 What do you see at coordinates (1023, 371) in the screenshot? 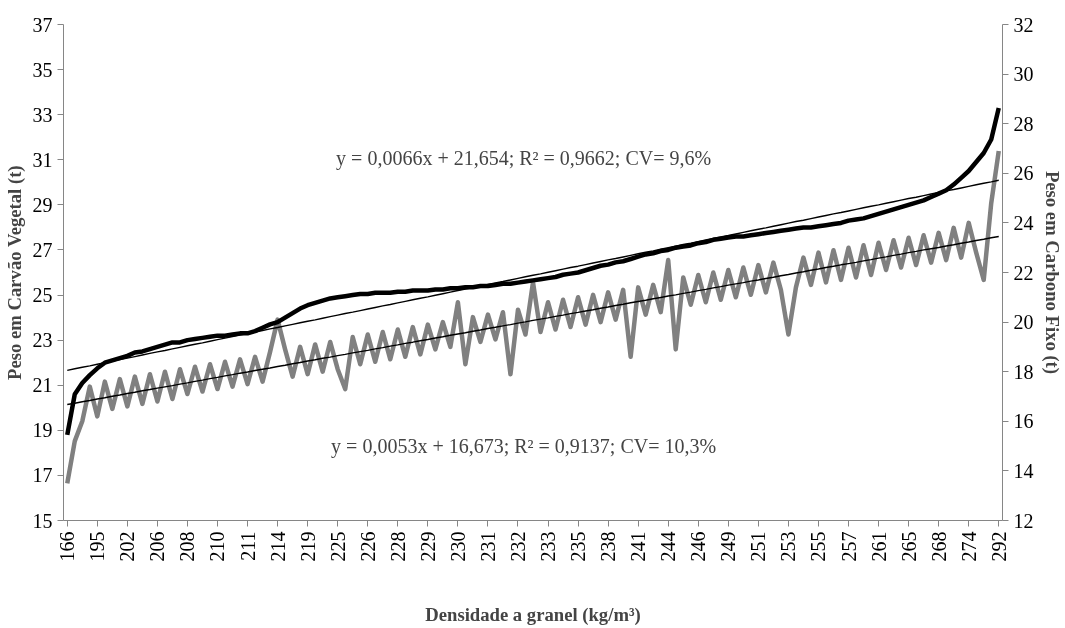
I see `y2-tick-label: 18` at bounding box center [1023, 371].